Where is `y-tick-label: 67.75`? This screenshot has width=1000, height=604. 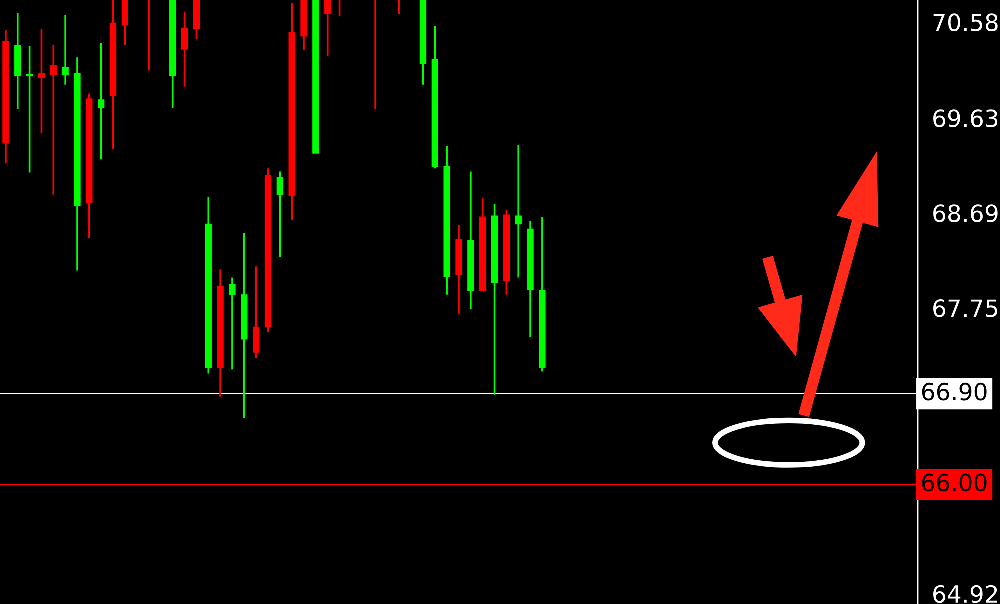 y-tick-label: 67.75 is located at coordinates (966, 309).